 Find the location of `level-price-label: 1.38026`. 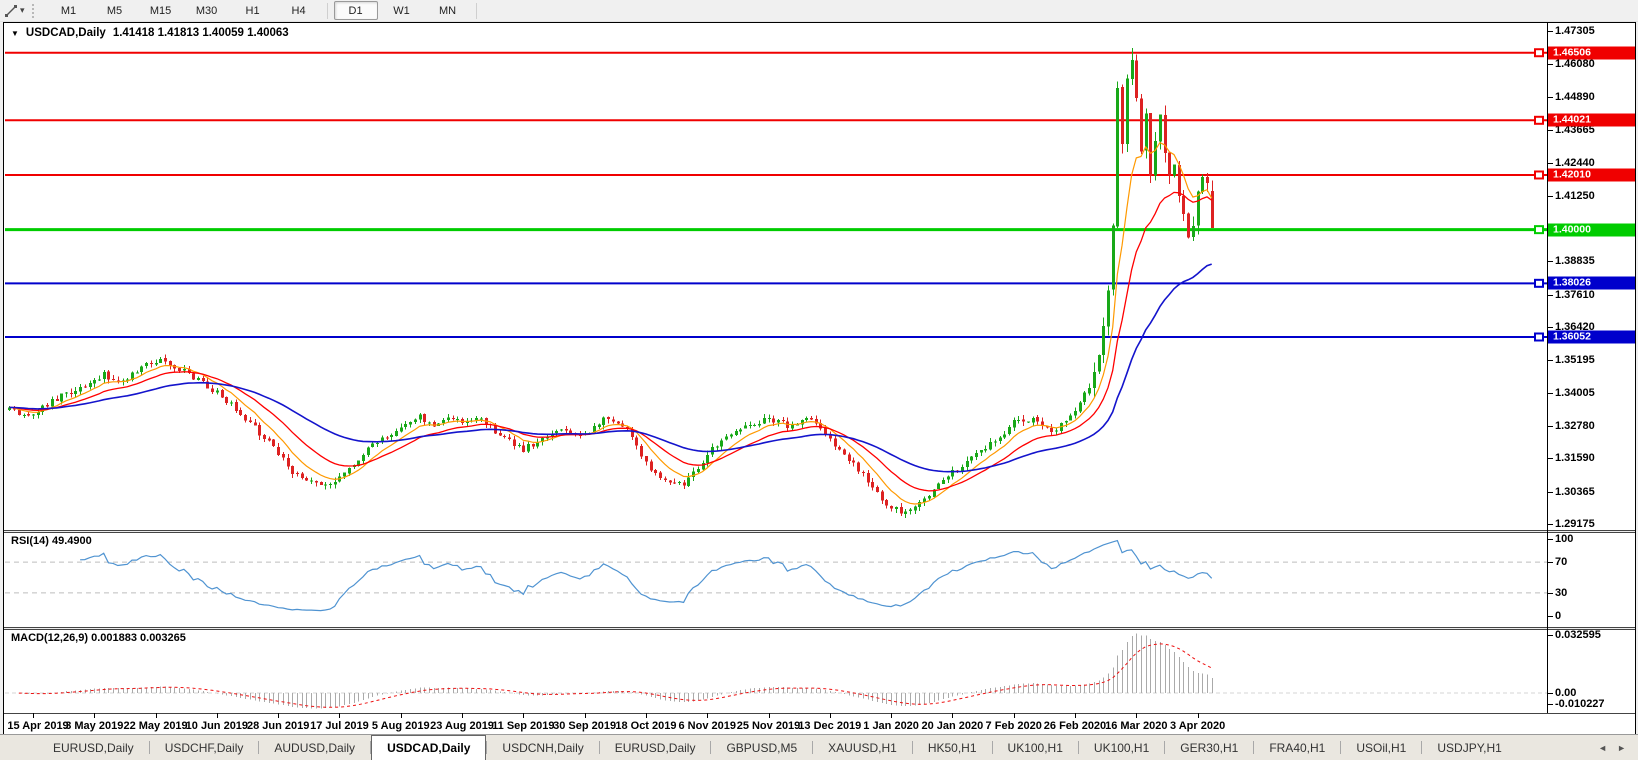

level-price-label: 1.38026 is located at coordinates (1591, 283).